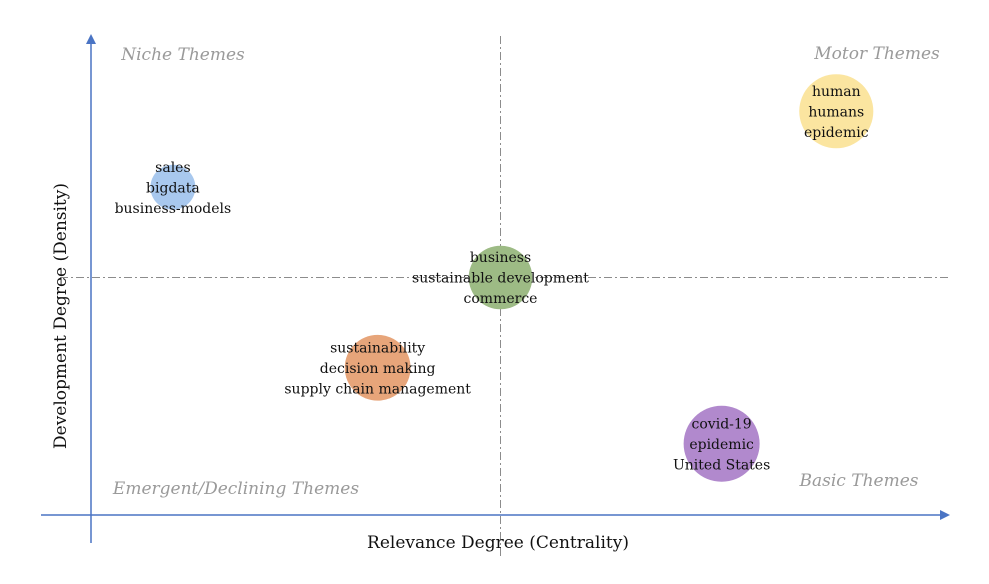  I want to click on quadrant-label-emergent-declining: Emergent/Declining Themes, so click(235, 489).